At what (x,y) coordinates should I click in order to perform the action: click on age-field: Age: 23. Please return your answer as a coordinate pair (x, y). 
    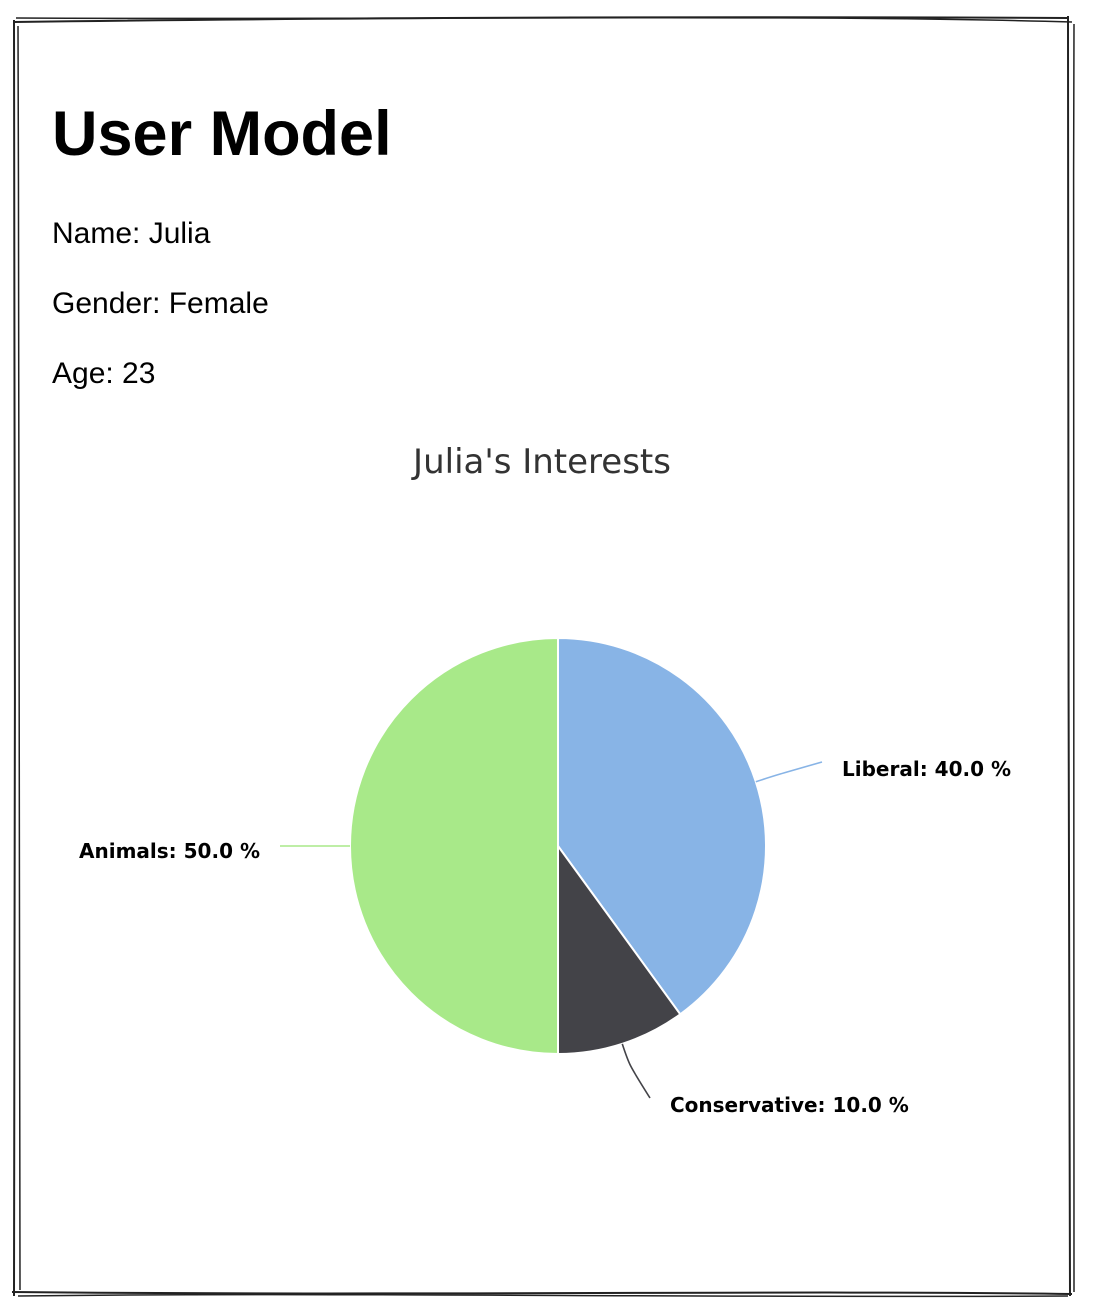
    Looking at the image, I should click on (104, 373).